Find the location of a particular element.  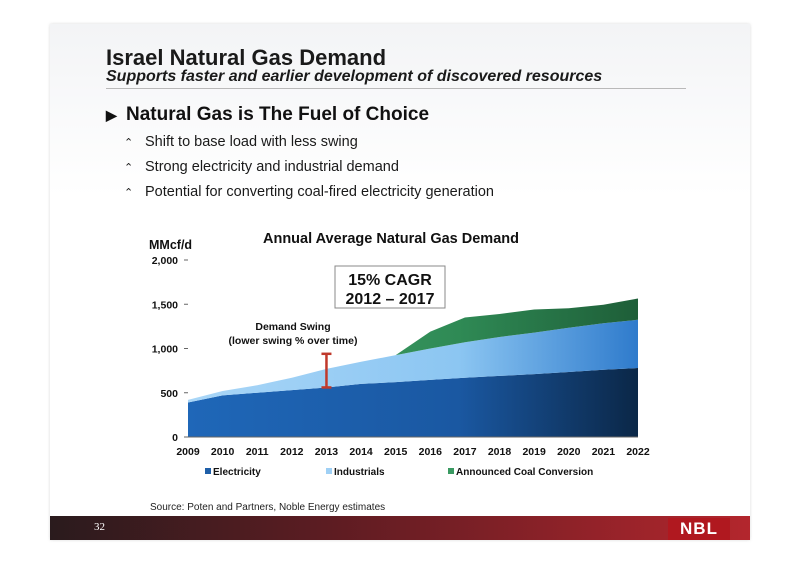

y-tick-label: 500 is located at coordinates (169, 394).